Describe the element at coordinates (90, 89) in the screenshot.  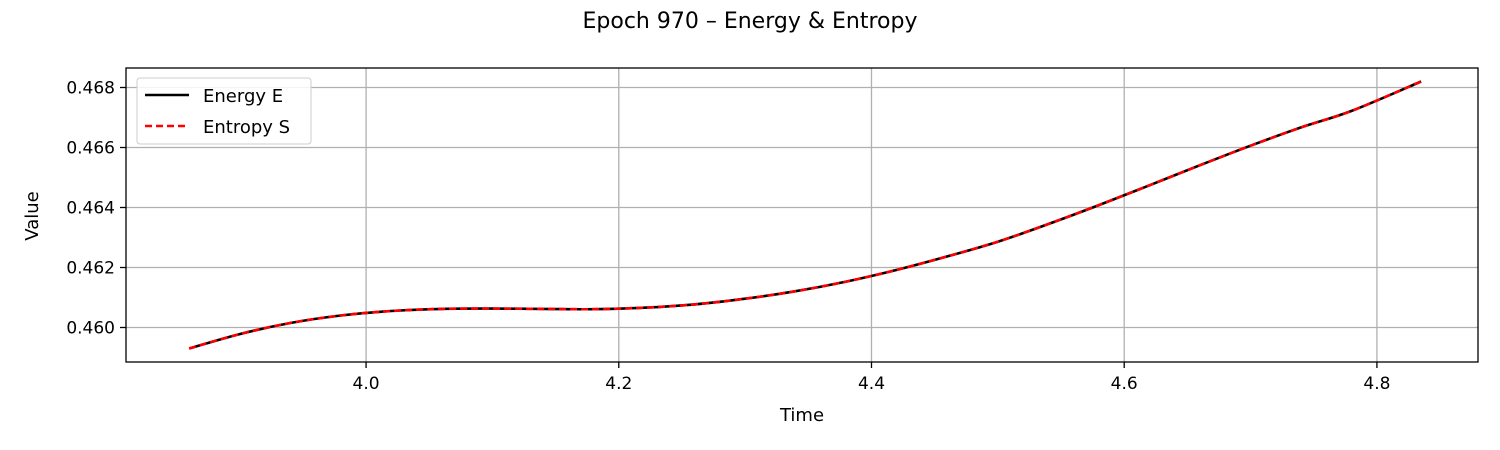
I see `y-tick-label: 0.468` at that location.